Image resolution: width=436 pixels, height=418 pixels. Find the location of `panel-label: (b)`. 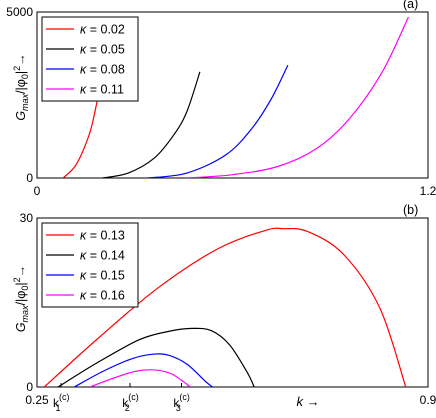

panel-label: (b) is located at coordinates (410, 210).